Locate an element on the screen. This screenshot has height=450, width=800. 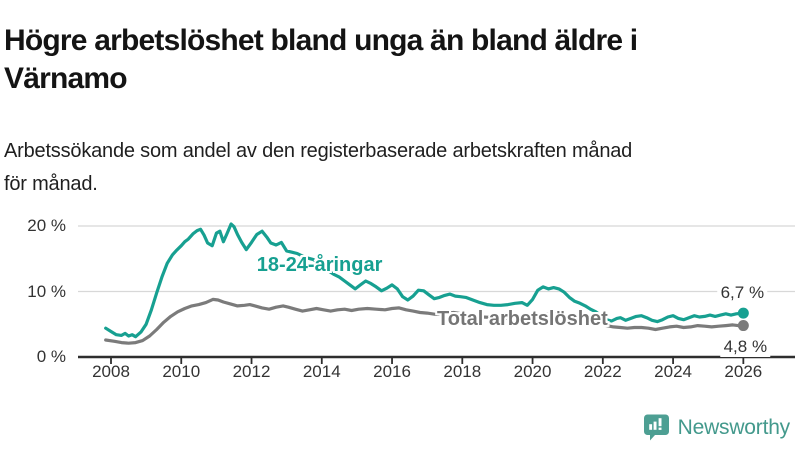
x-tick-label: 2016 is located at coordinates (392, 371).